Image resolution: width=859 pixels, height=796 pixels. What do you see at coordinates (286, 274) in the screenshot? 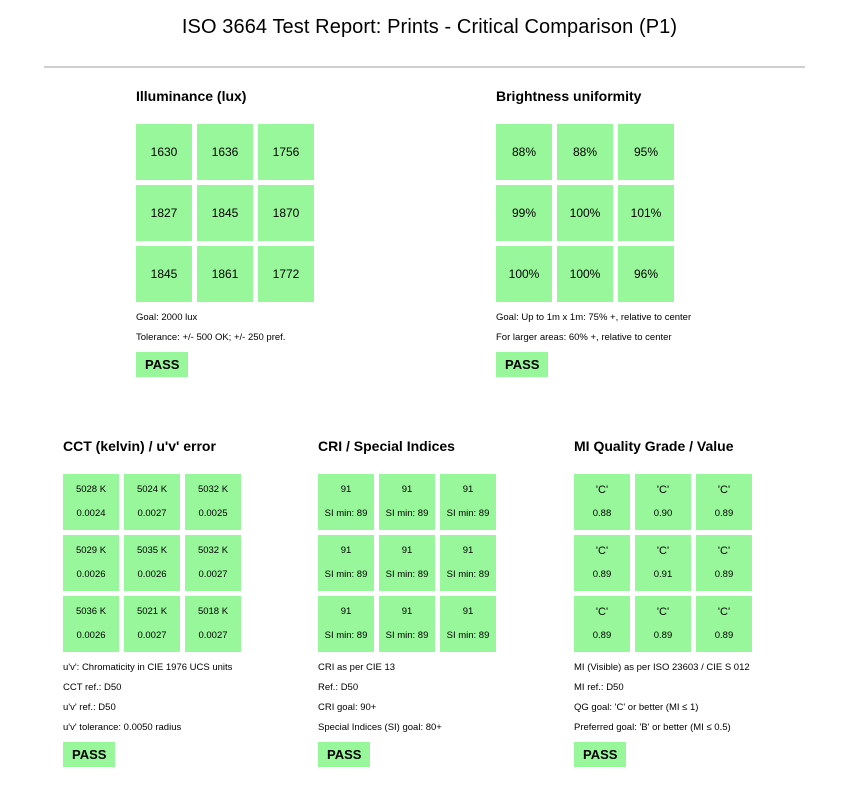
I see `illuminance-cell: 1772` at bounding box center [286, 274].